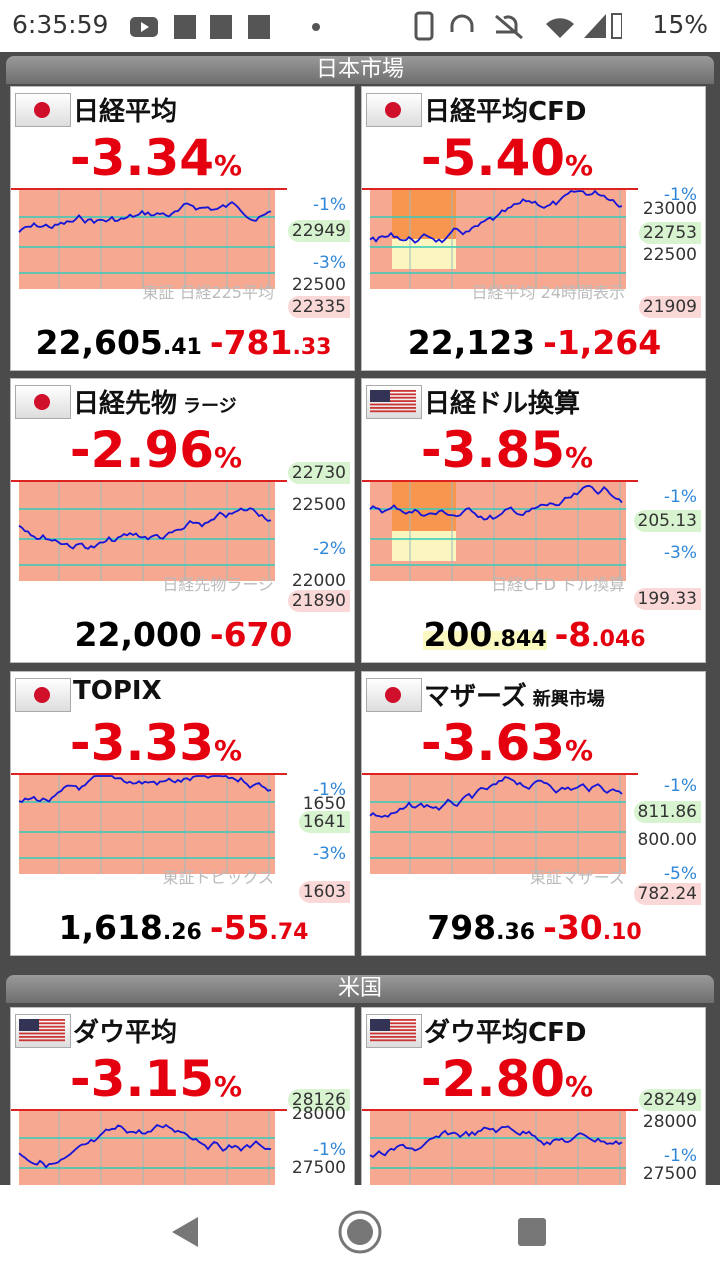 The width and height of the screenshot is (720, 1284). I want to click on name-text: 日経ドル換算, so click(502, 404).